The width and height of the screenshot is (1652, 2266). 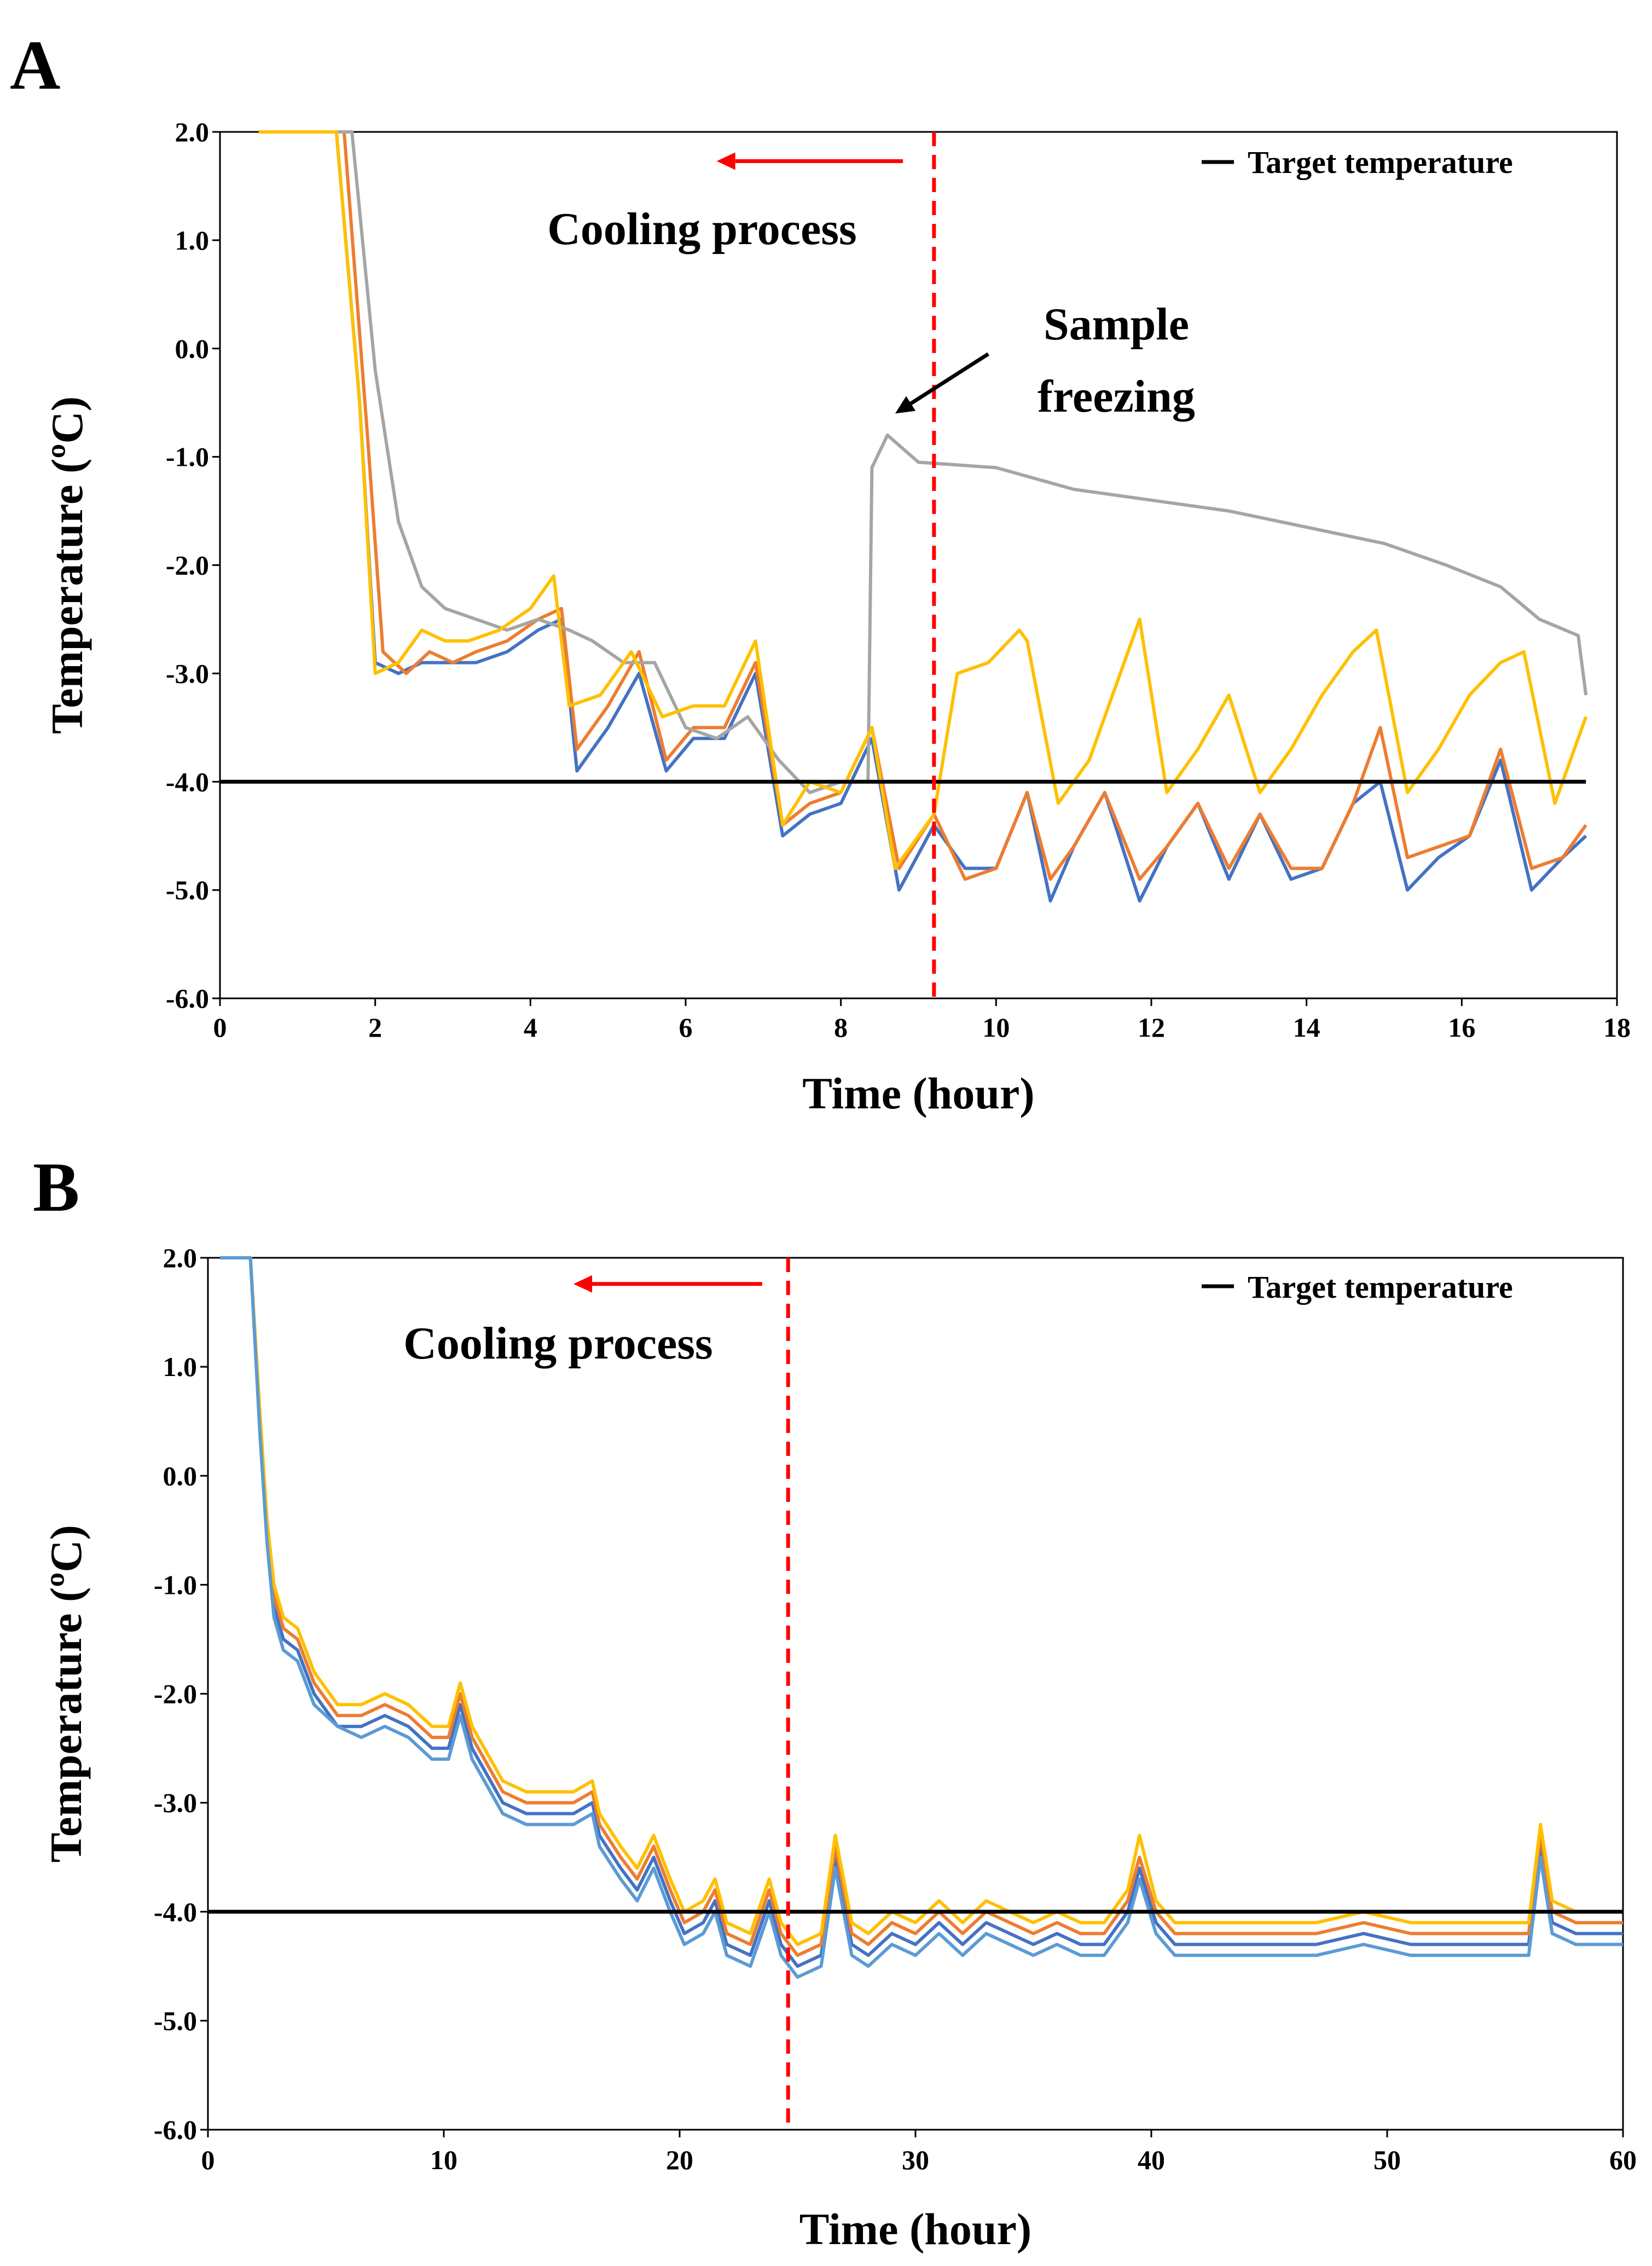 I want to click on panel-b-y-tick-label: -4.0, so click(x=175, y=1912).